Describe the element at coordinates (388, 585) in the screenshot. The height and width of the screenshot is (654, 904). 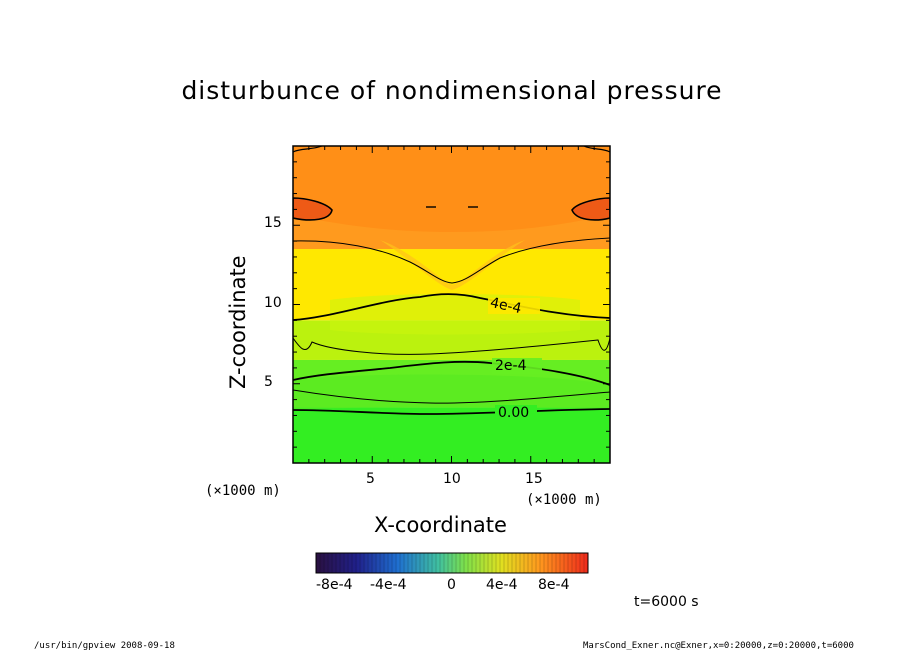
I see `colorbar-tick-label: -4e-4` at that location.